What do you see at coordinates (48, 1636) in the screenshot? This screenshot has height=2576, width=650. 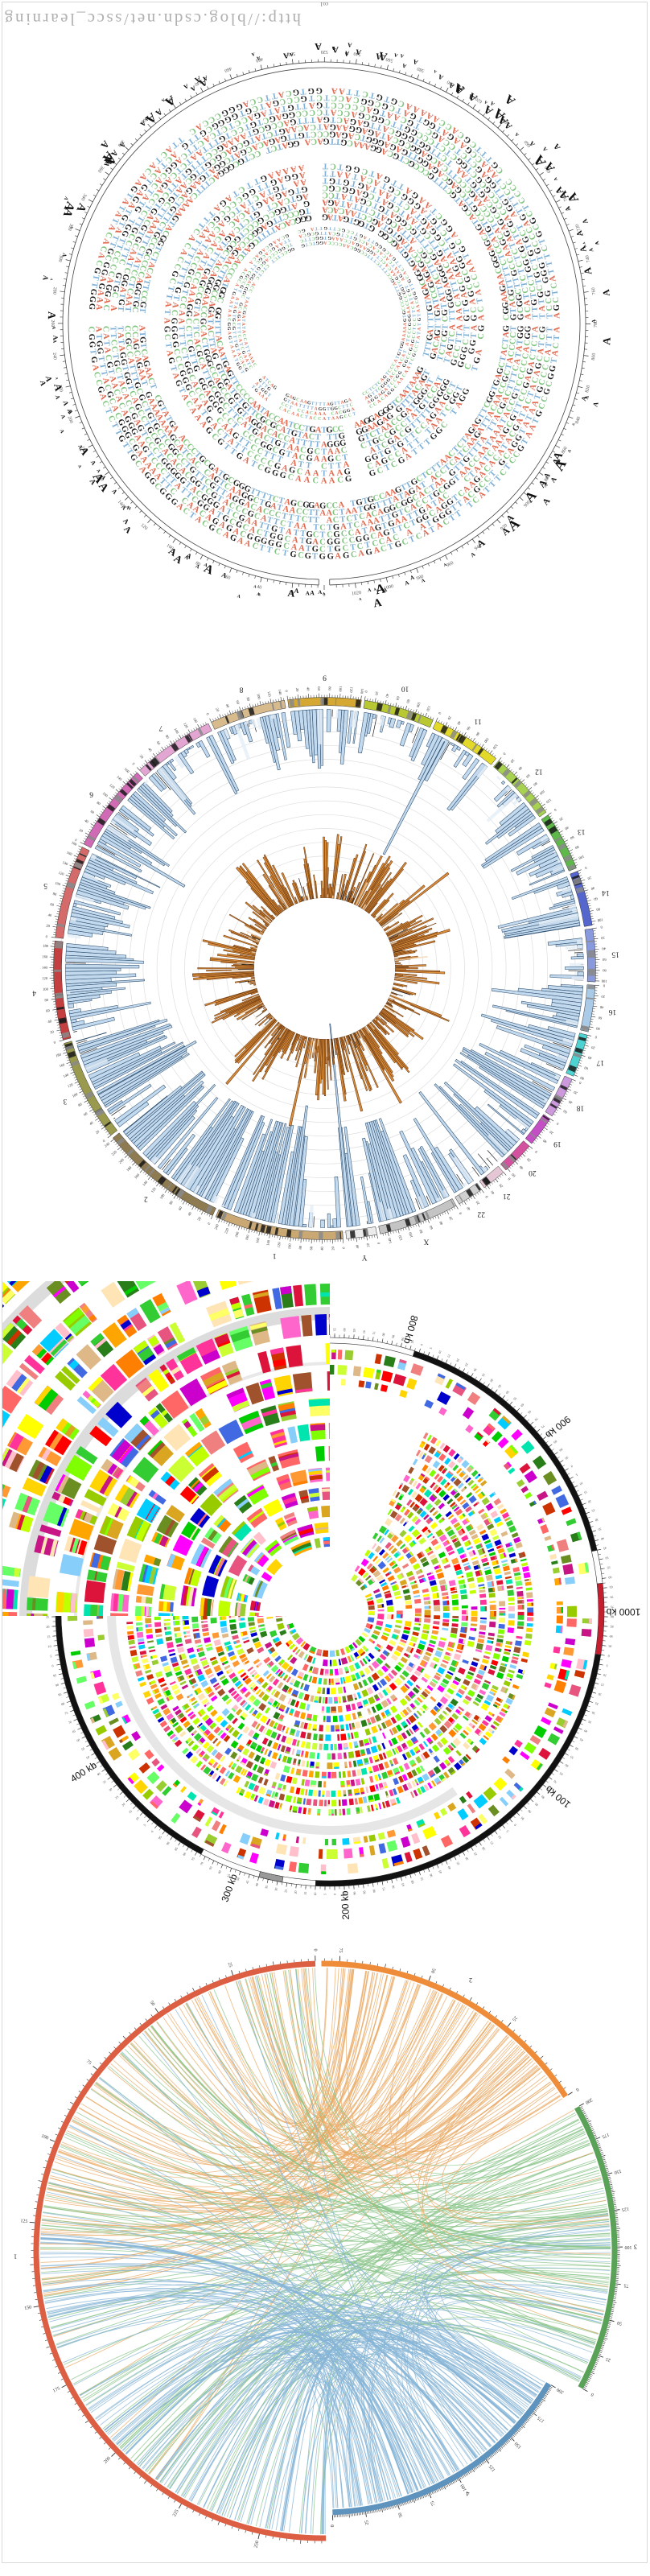 I see `svg-text: 15` at bounding box center [48, 1636].